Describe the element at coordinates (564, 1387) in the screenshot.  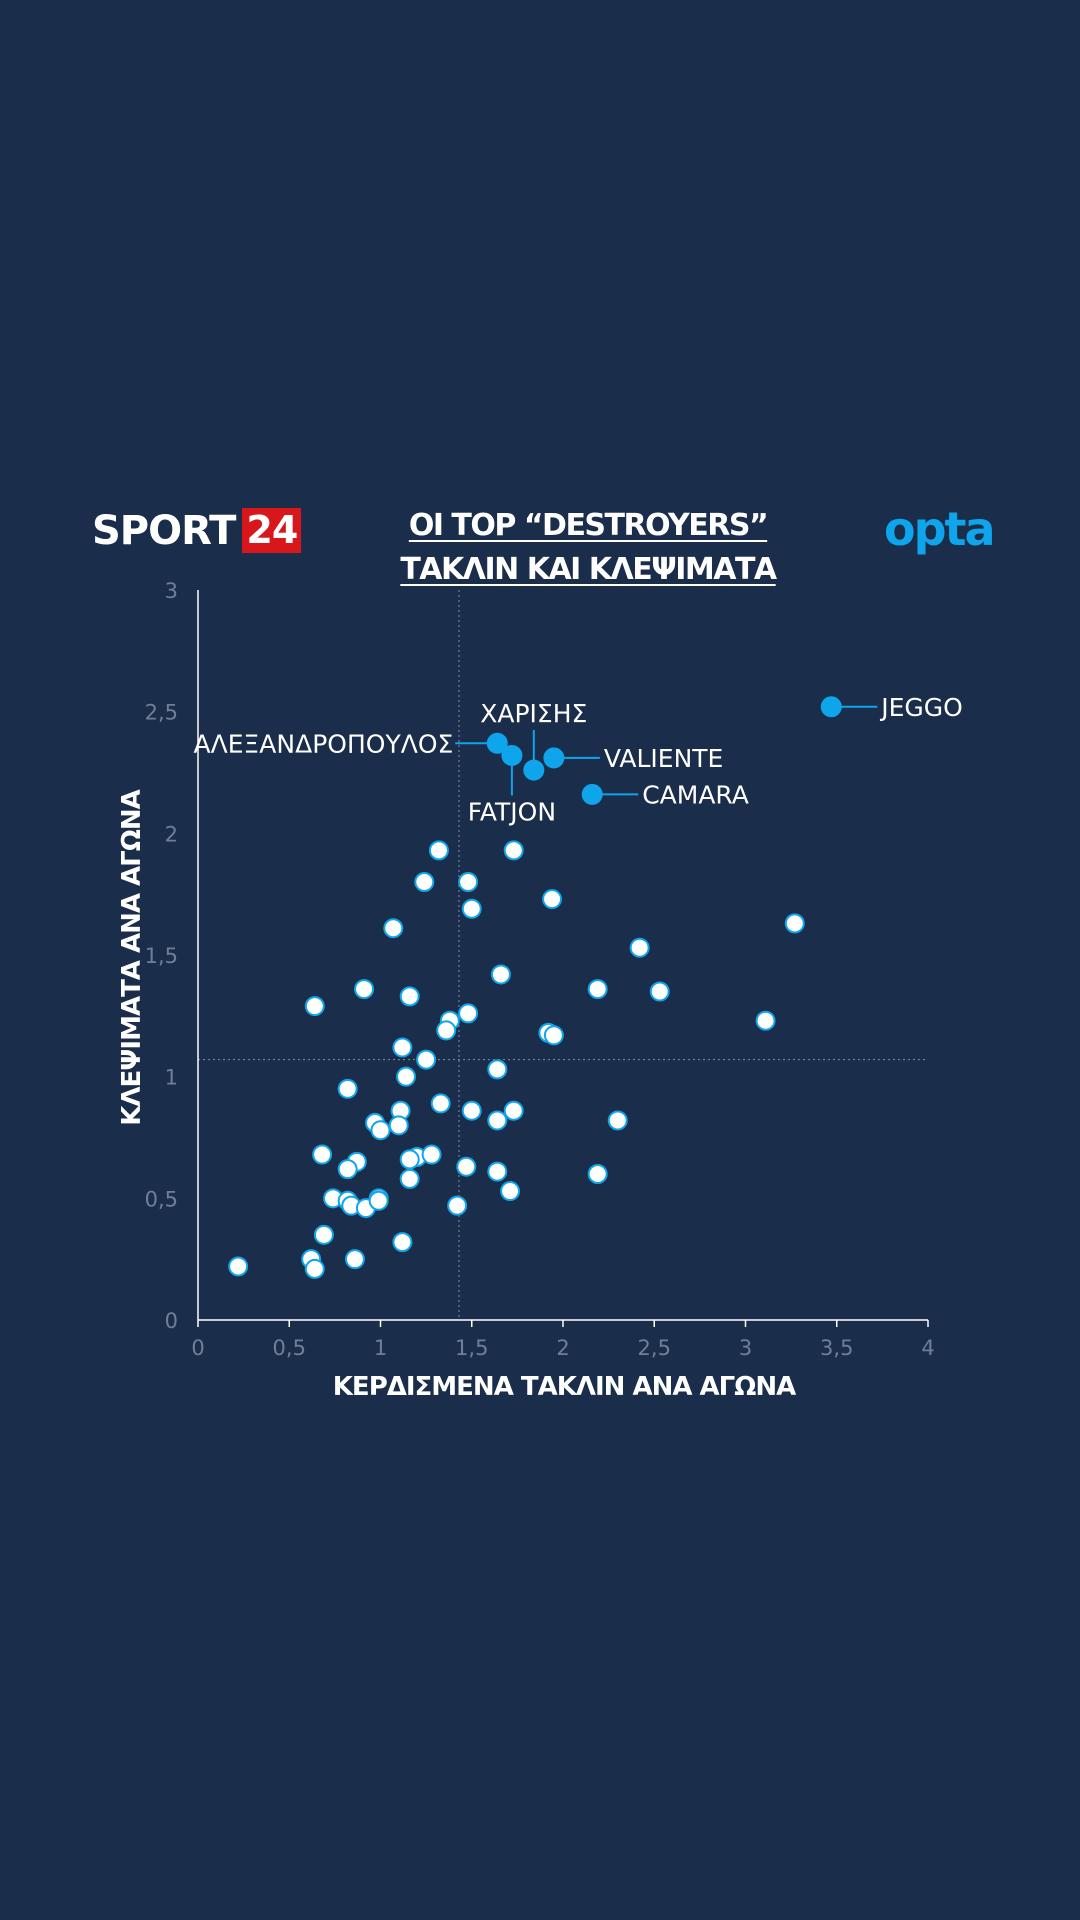
I see `x-axis-title: ΚΕΡΔΙΣΜΕΝΑ ΤΑΚΛΙΝ ΑΝΑ ΑΓΩΝΑ` at that location.